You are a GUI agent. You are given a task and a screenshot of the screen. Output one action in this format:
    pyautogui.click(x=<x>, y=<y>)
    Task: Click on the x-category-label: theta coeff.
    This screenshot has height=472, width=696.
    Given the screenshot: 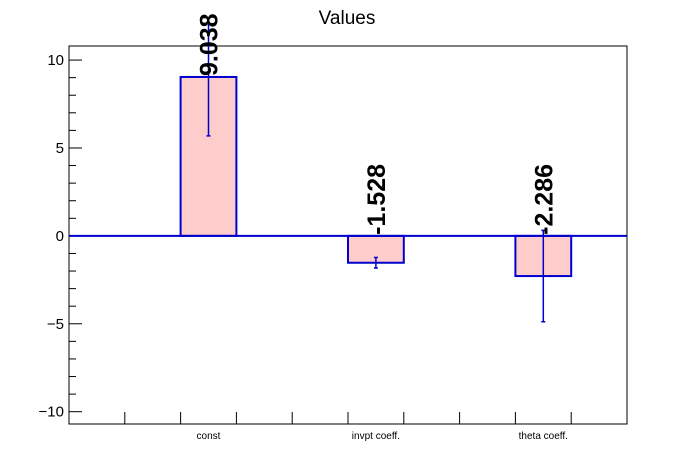 What is the action you would take?
    pyautogui.click(x=543, y=436)
    